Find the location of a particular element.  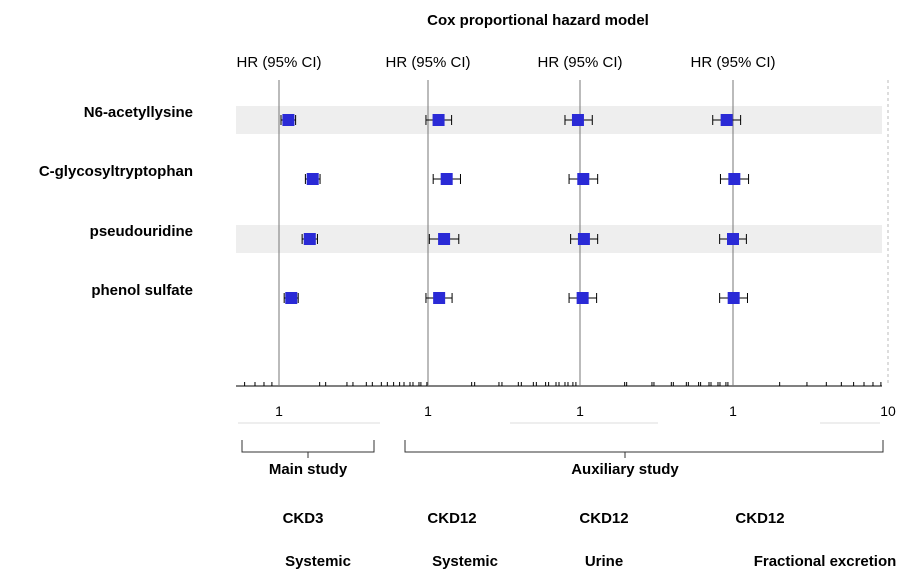

chart-title: Cox proportional hazard model is located at coordinates (538, 20).